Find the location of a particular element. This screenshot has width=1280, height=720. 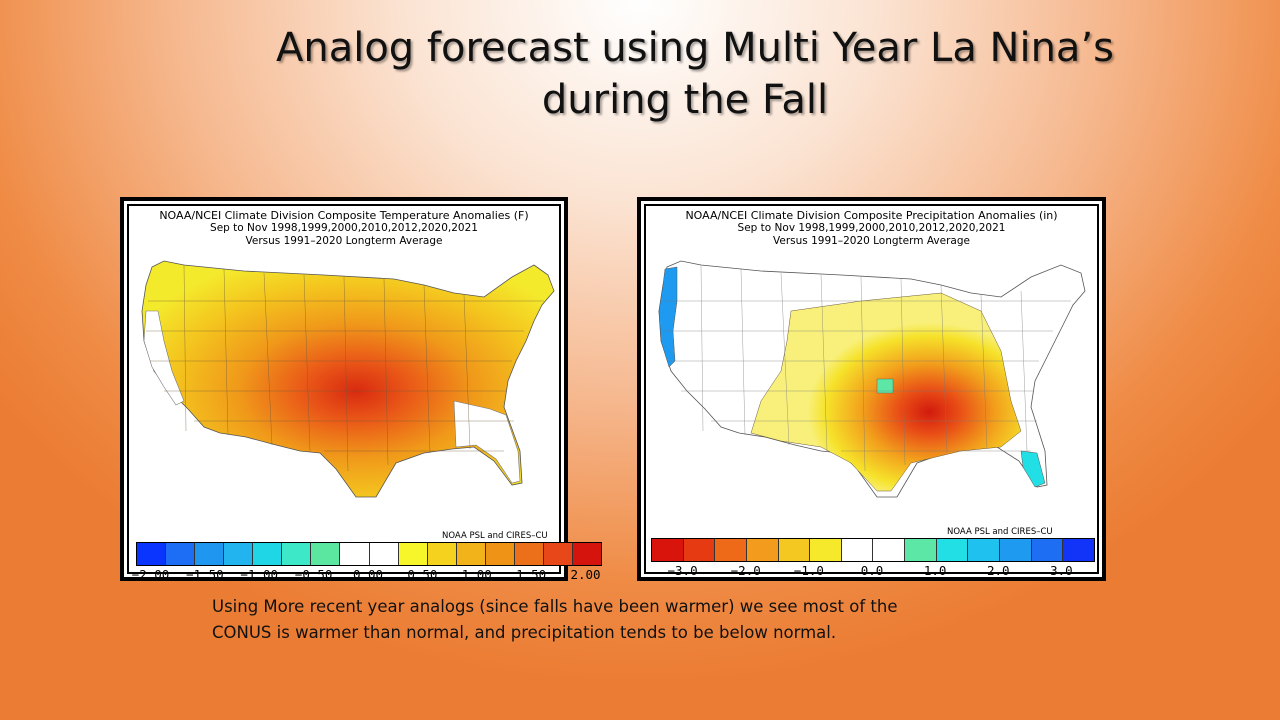

temp-colorbar-ticks: −2.00 −1.50 −1.00 −0.50 0.00 0.50 1.00 1.50 2.00 is located at coordinates (366, 574).